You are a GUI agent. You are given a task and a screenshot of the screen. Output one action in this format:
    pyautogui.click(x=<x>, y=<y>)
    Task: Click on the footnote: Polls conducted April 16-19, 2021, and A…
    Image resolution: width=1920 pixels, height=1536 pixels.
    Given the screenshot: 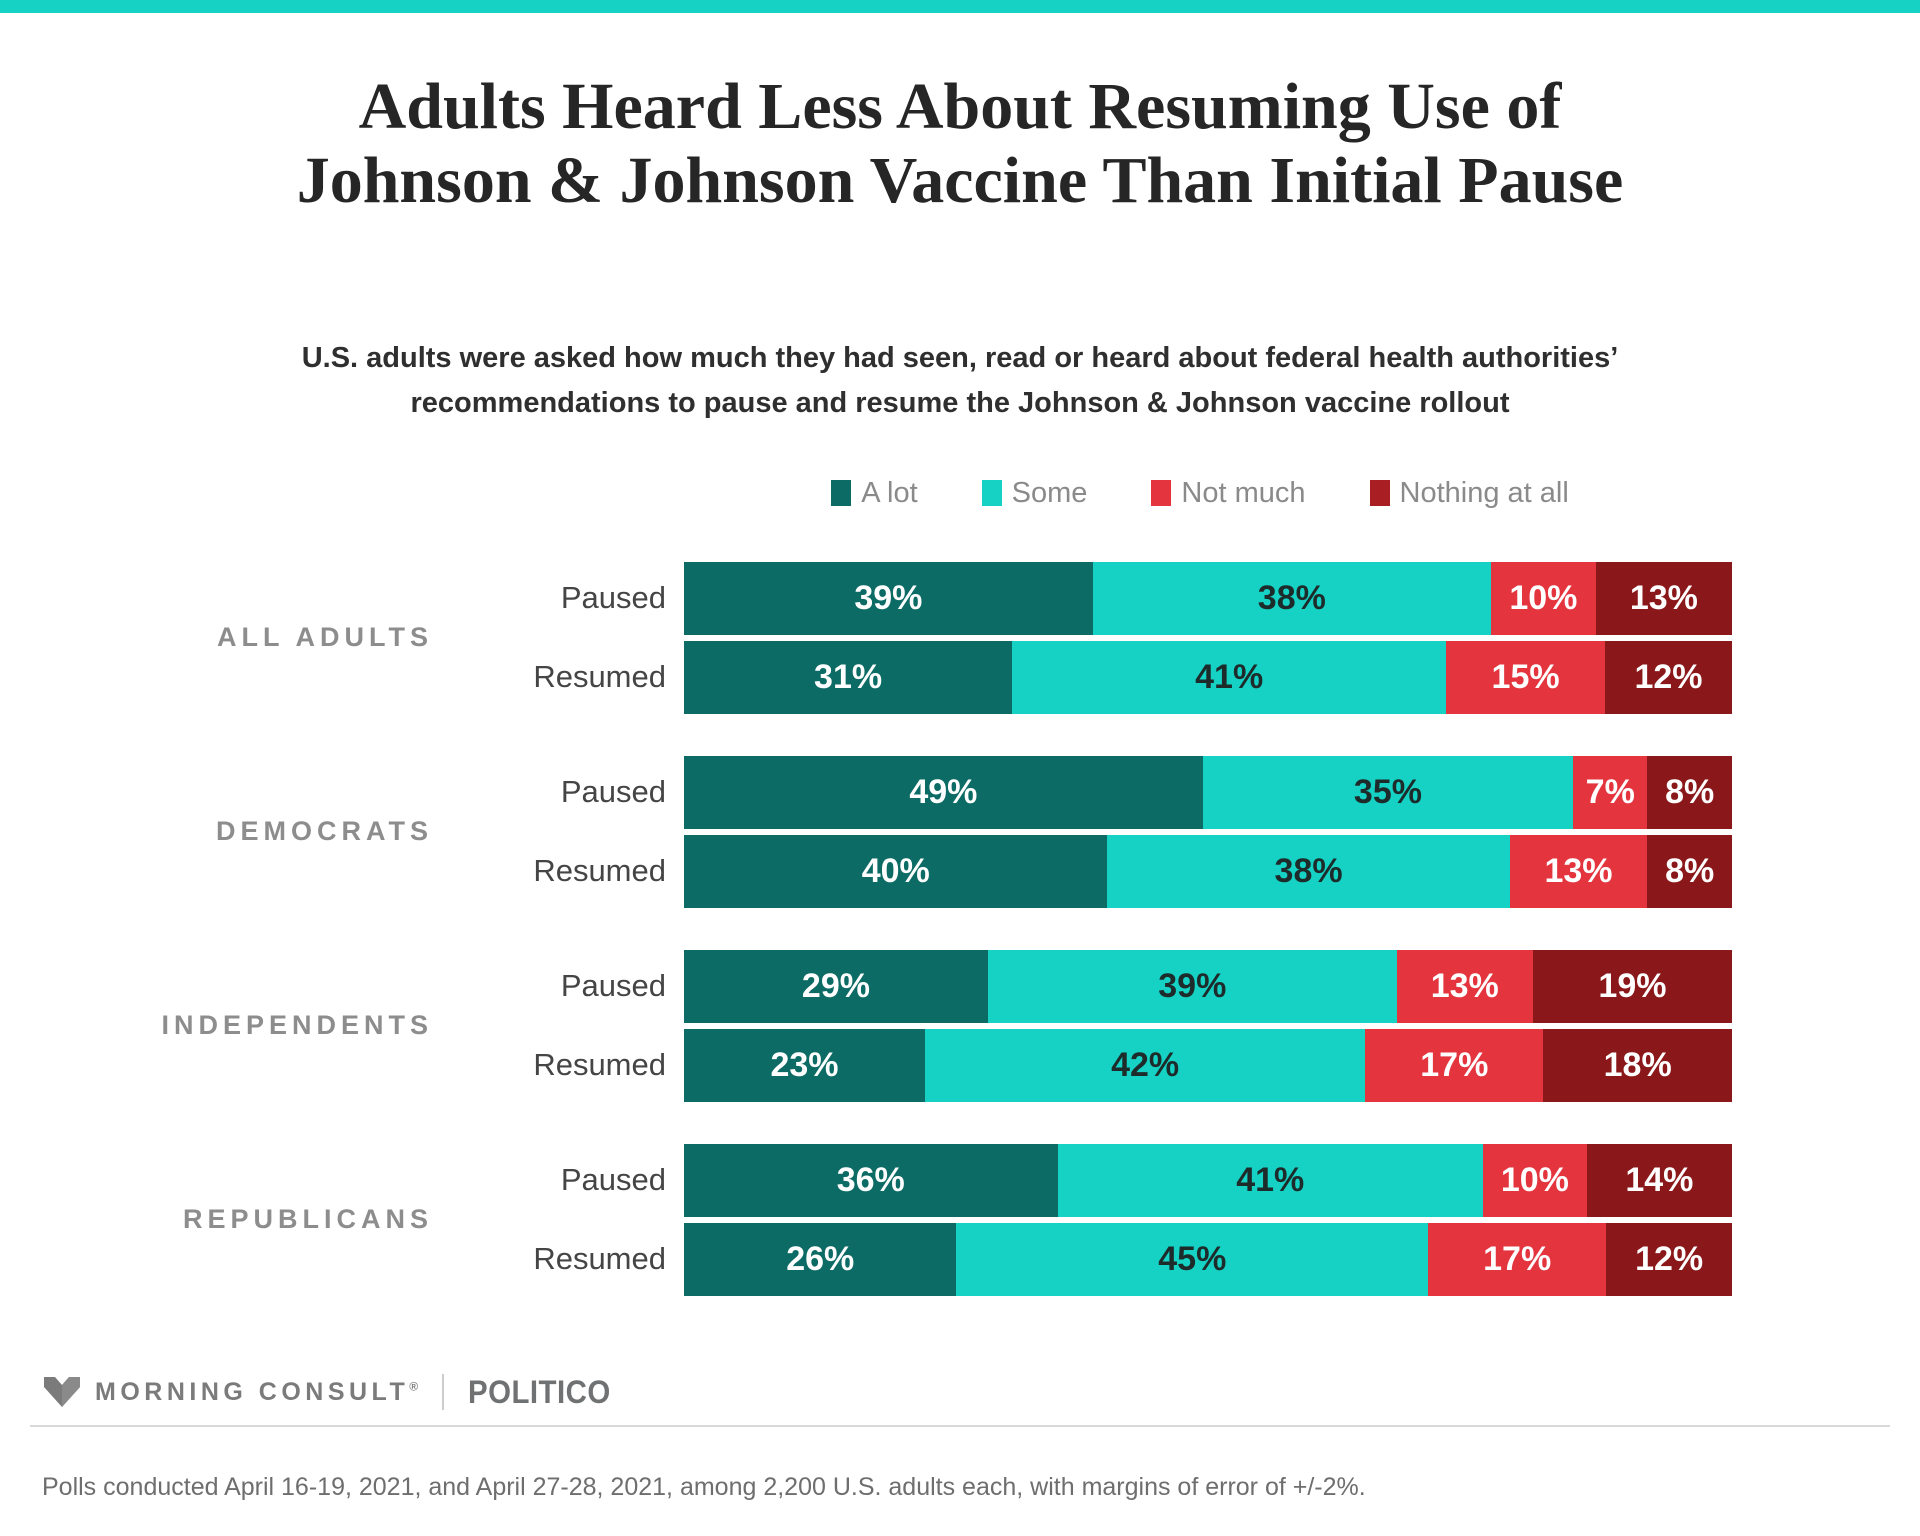 What is the action you would take?
    pyautogui.click(x=704, y=1486)
    